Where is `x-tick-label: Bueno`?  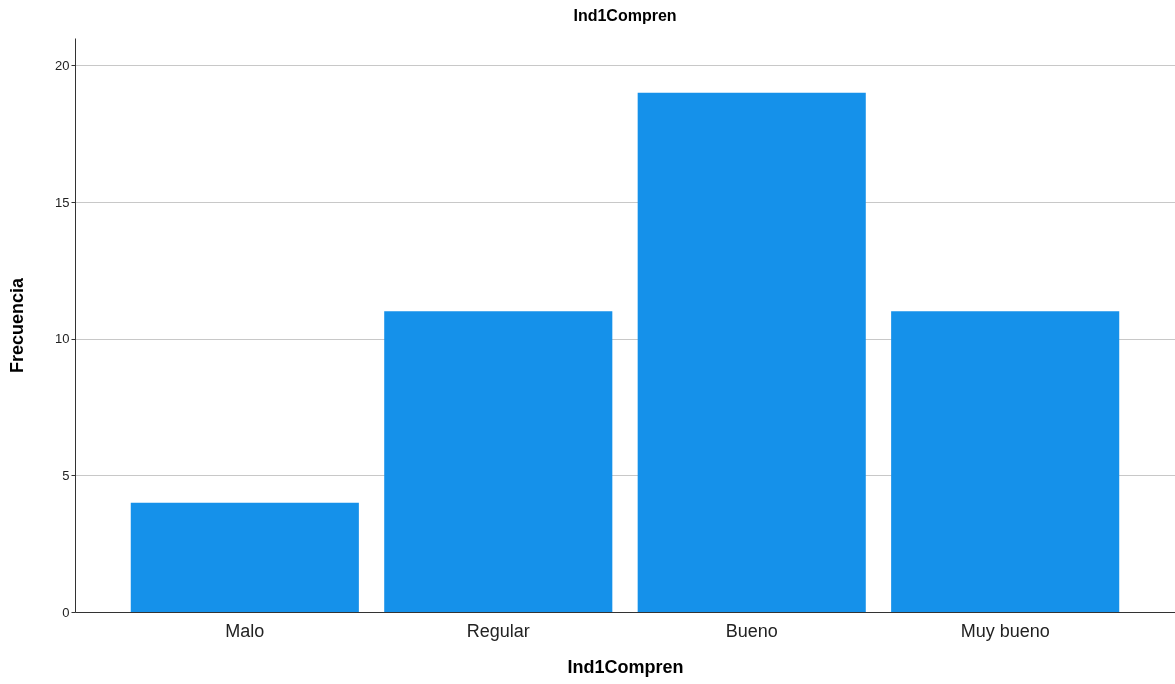
x-tick-label: Bueno is located at coordinates (751, 630).